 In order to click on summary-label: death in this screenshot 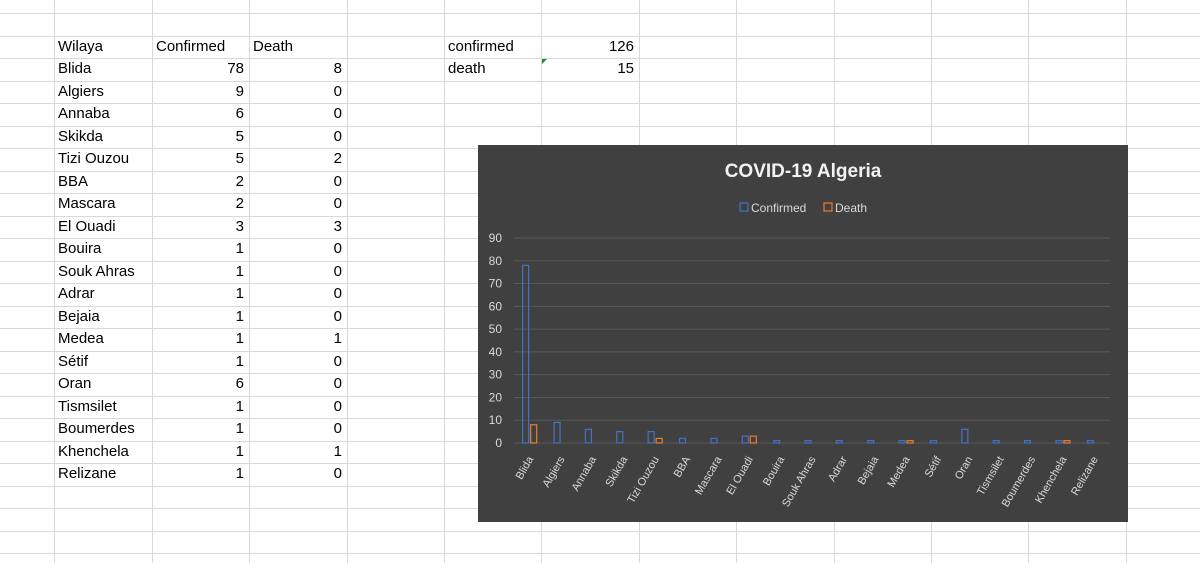, I will do `click(467, 68)`.